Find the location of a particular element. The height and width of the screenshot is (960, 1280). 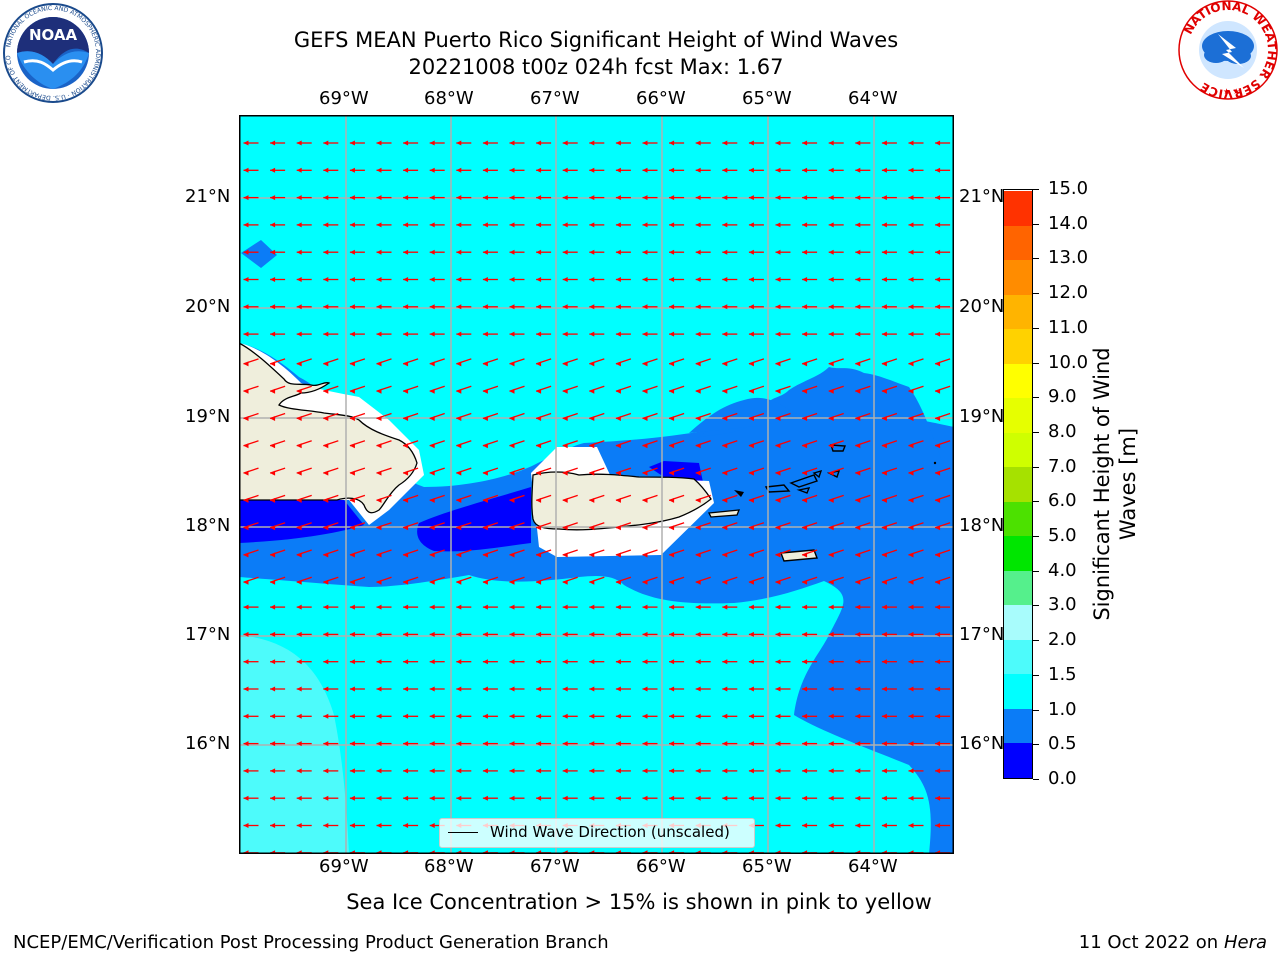

lat-label-right: 21°N is located at coordinates (982, 196).